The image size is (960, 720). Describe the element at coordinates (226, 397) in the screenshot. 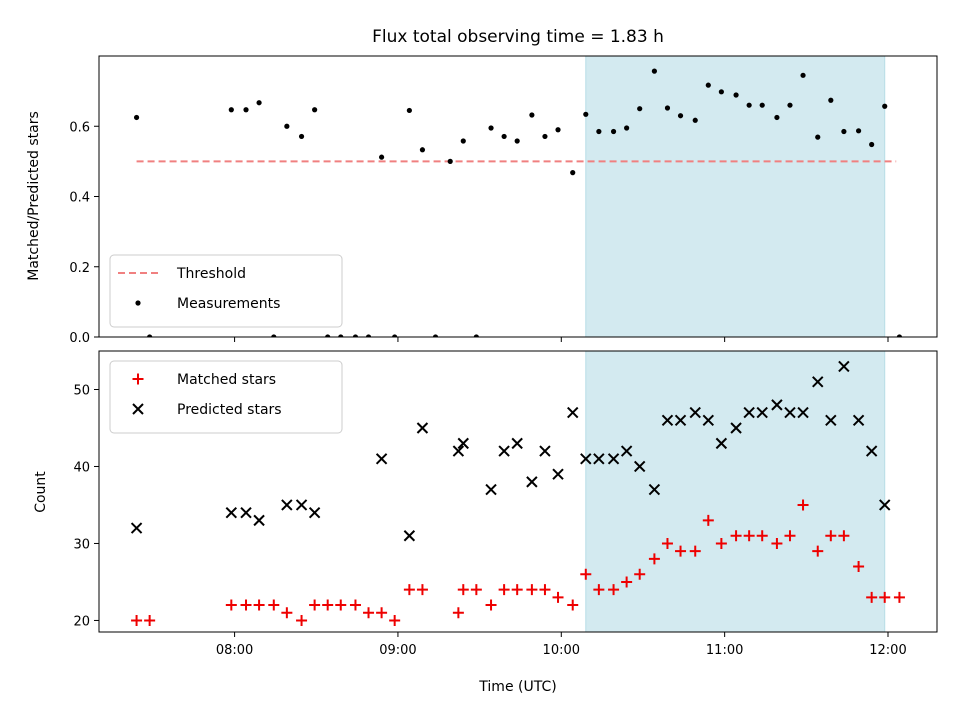

I see `legend: Matched stars Predicted stars` at that location.